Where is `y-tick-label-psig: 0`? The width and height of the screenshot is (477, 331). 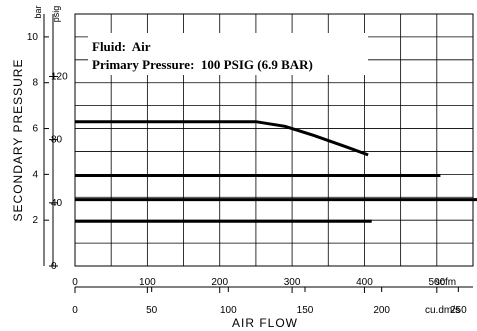
y-tick-label-psig: 0 is located at coordinates (54, 266).